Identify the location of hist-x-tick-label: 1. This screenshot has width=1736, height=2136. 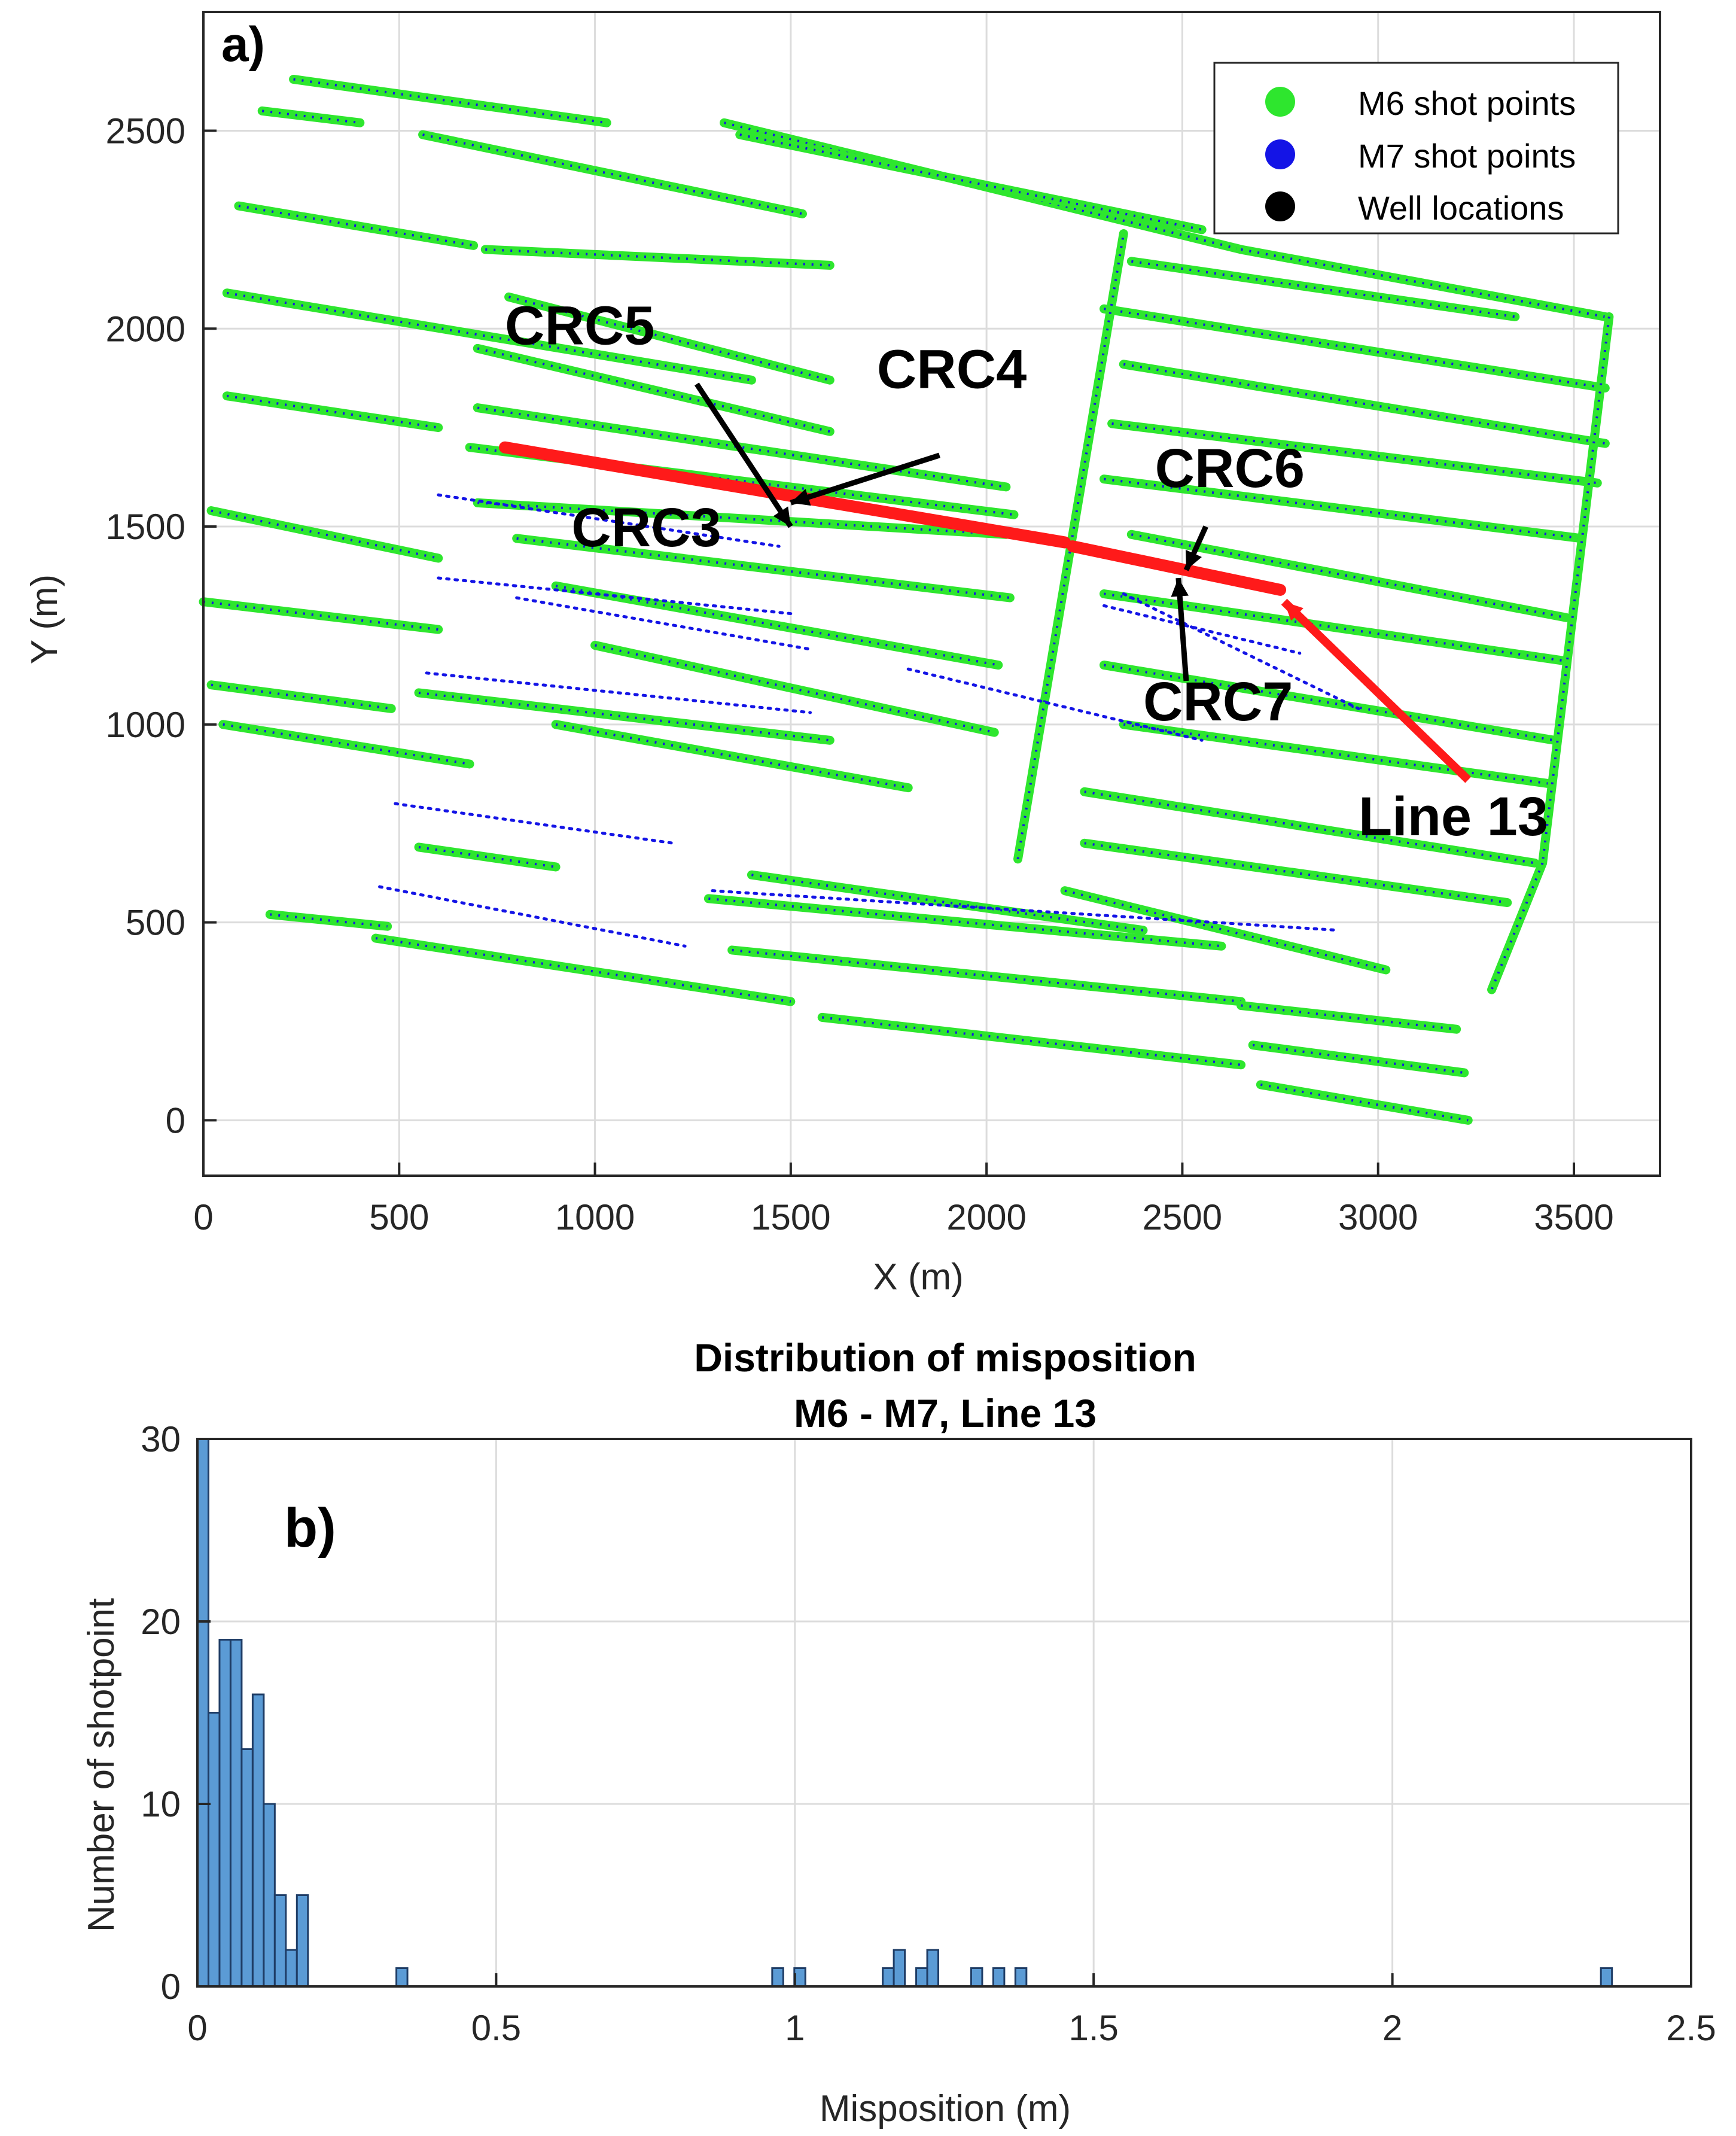
(795, 2028).